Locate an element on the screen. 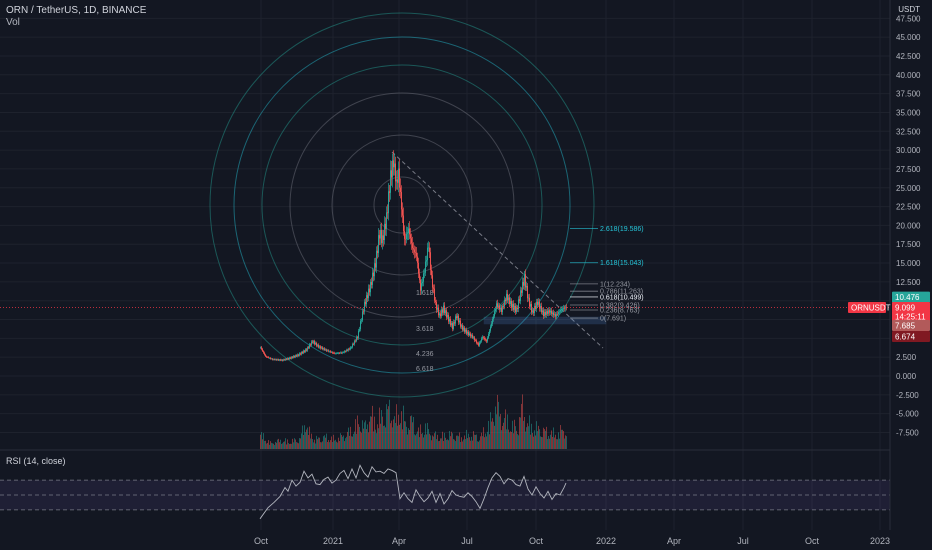 The width and height of the screenshot is (932, 550). chart-legend: ORN / TetherUS, 1D, BINANCE Vol is located at coordinates (76, 17).